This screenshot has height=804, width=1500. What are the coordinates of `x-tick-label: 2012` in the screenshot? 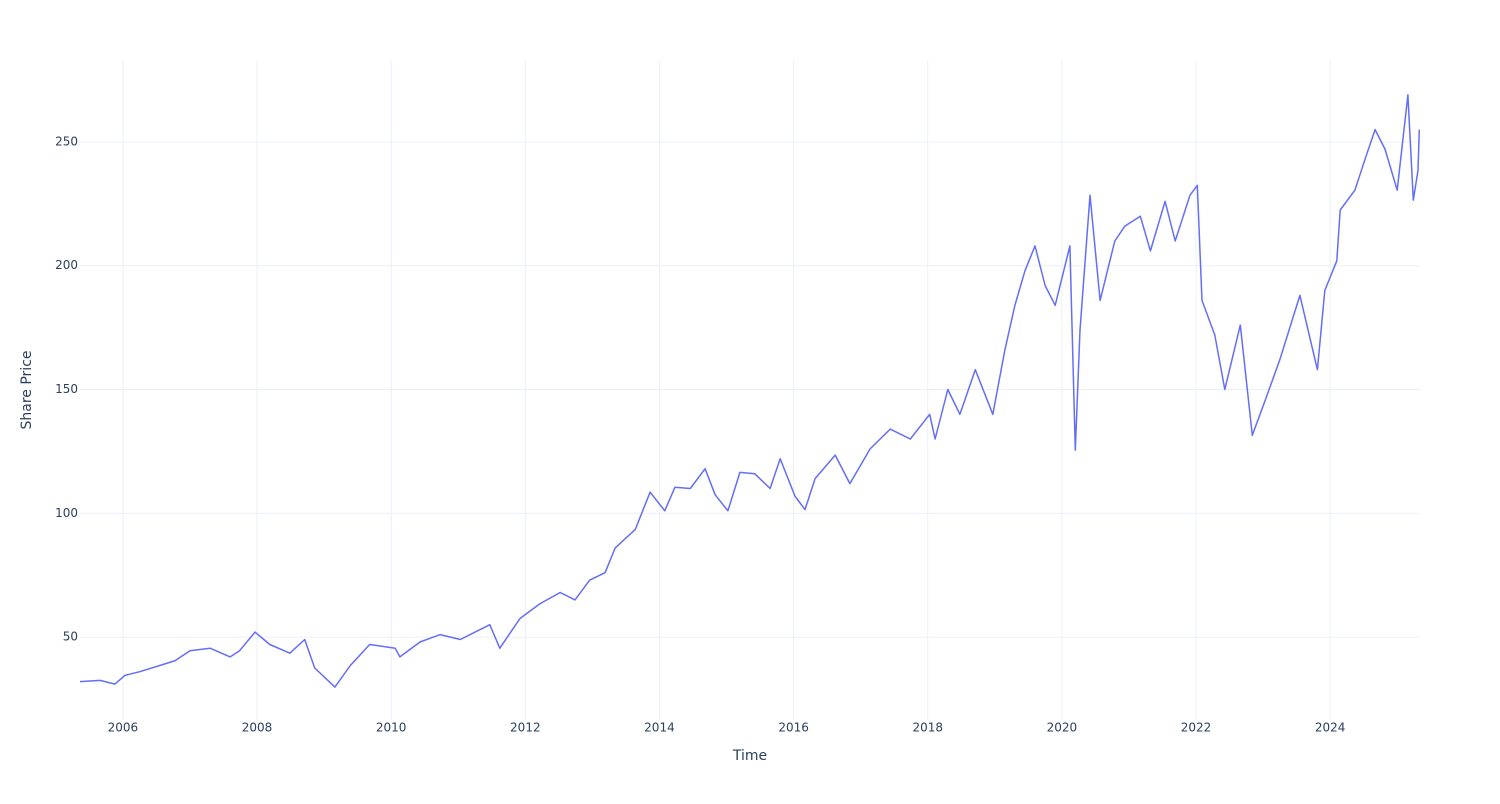 It's located at (525, 728).